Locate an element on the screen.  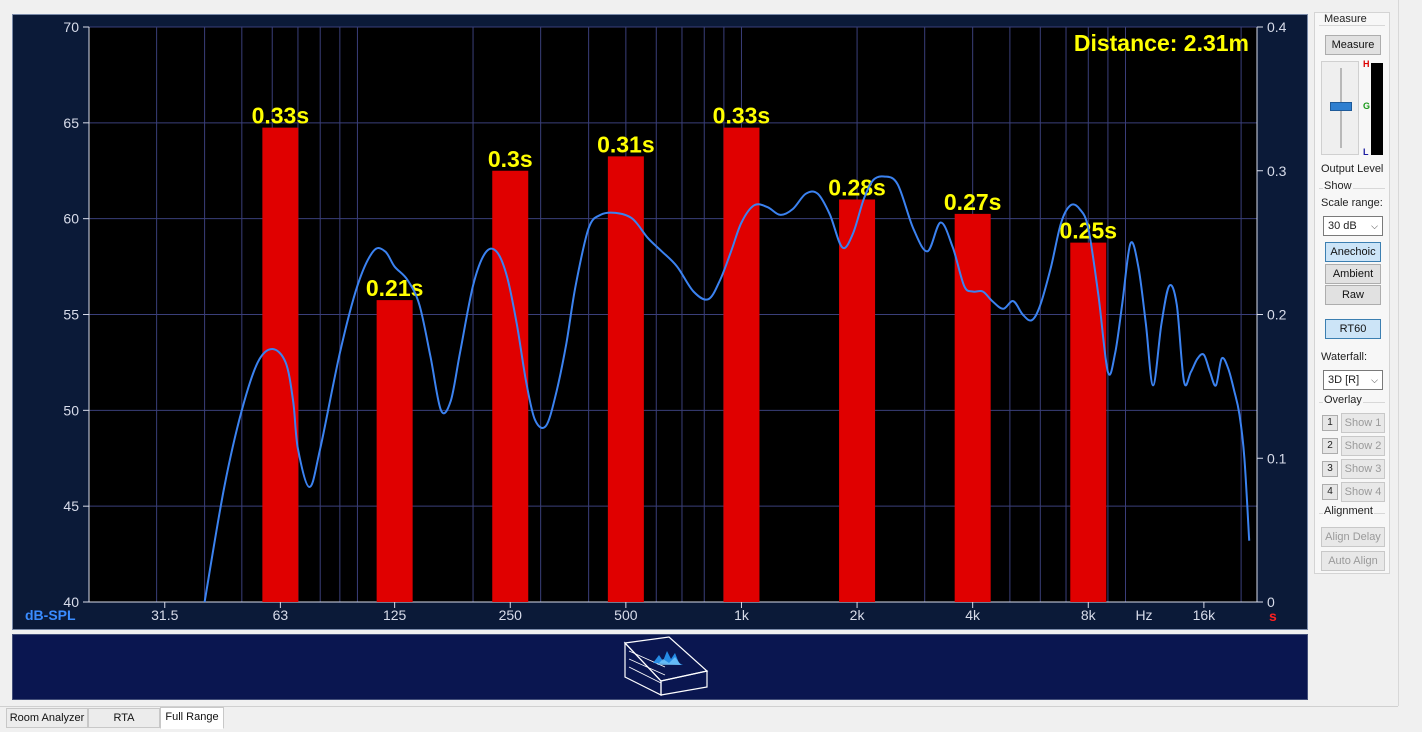
left-tick-label: 60 is located at coordinates (71, 219).